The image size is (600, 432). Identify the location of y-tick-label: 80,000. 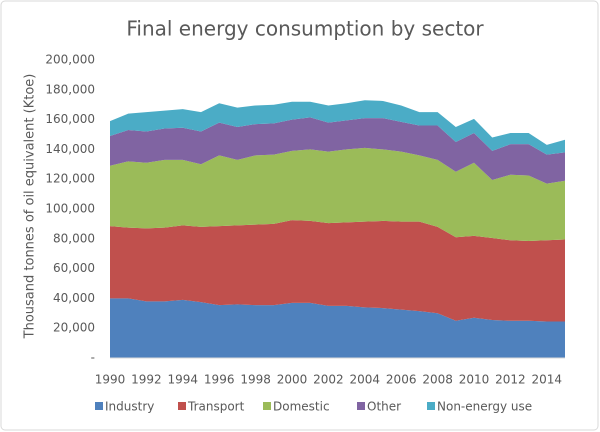
(74, 238).